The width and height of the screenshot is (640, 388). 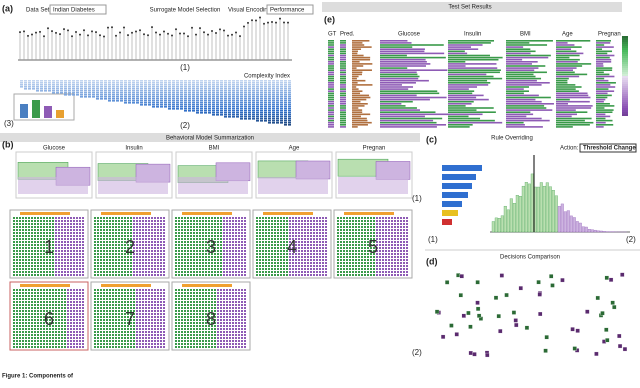 I want to click on panel-title: Rule Overriding, so click(x=512, y=139).